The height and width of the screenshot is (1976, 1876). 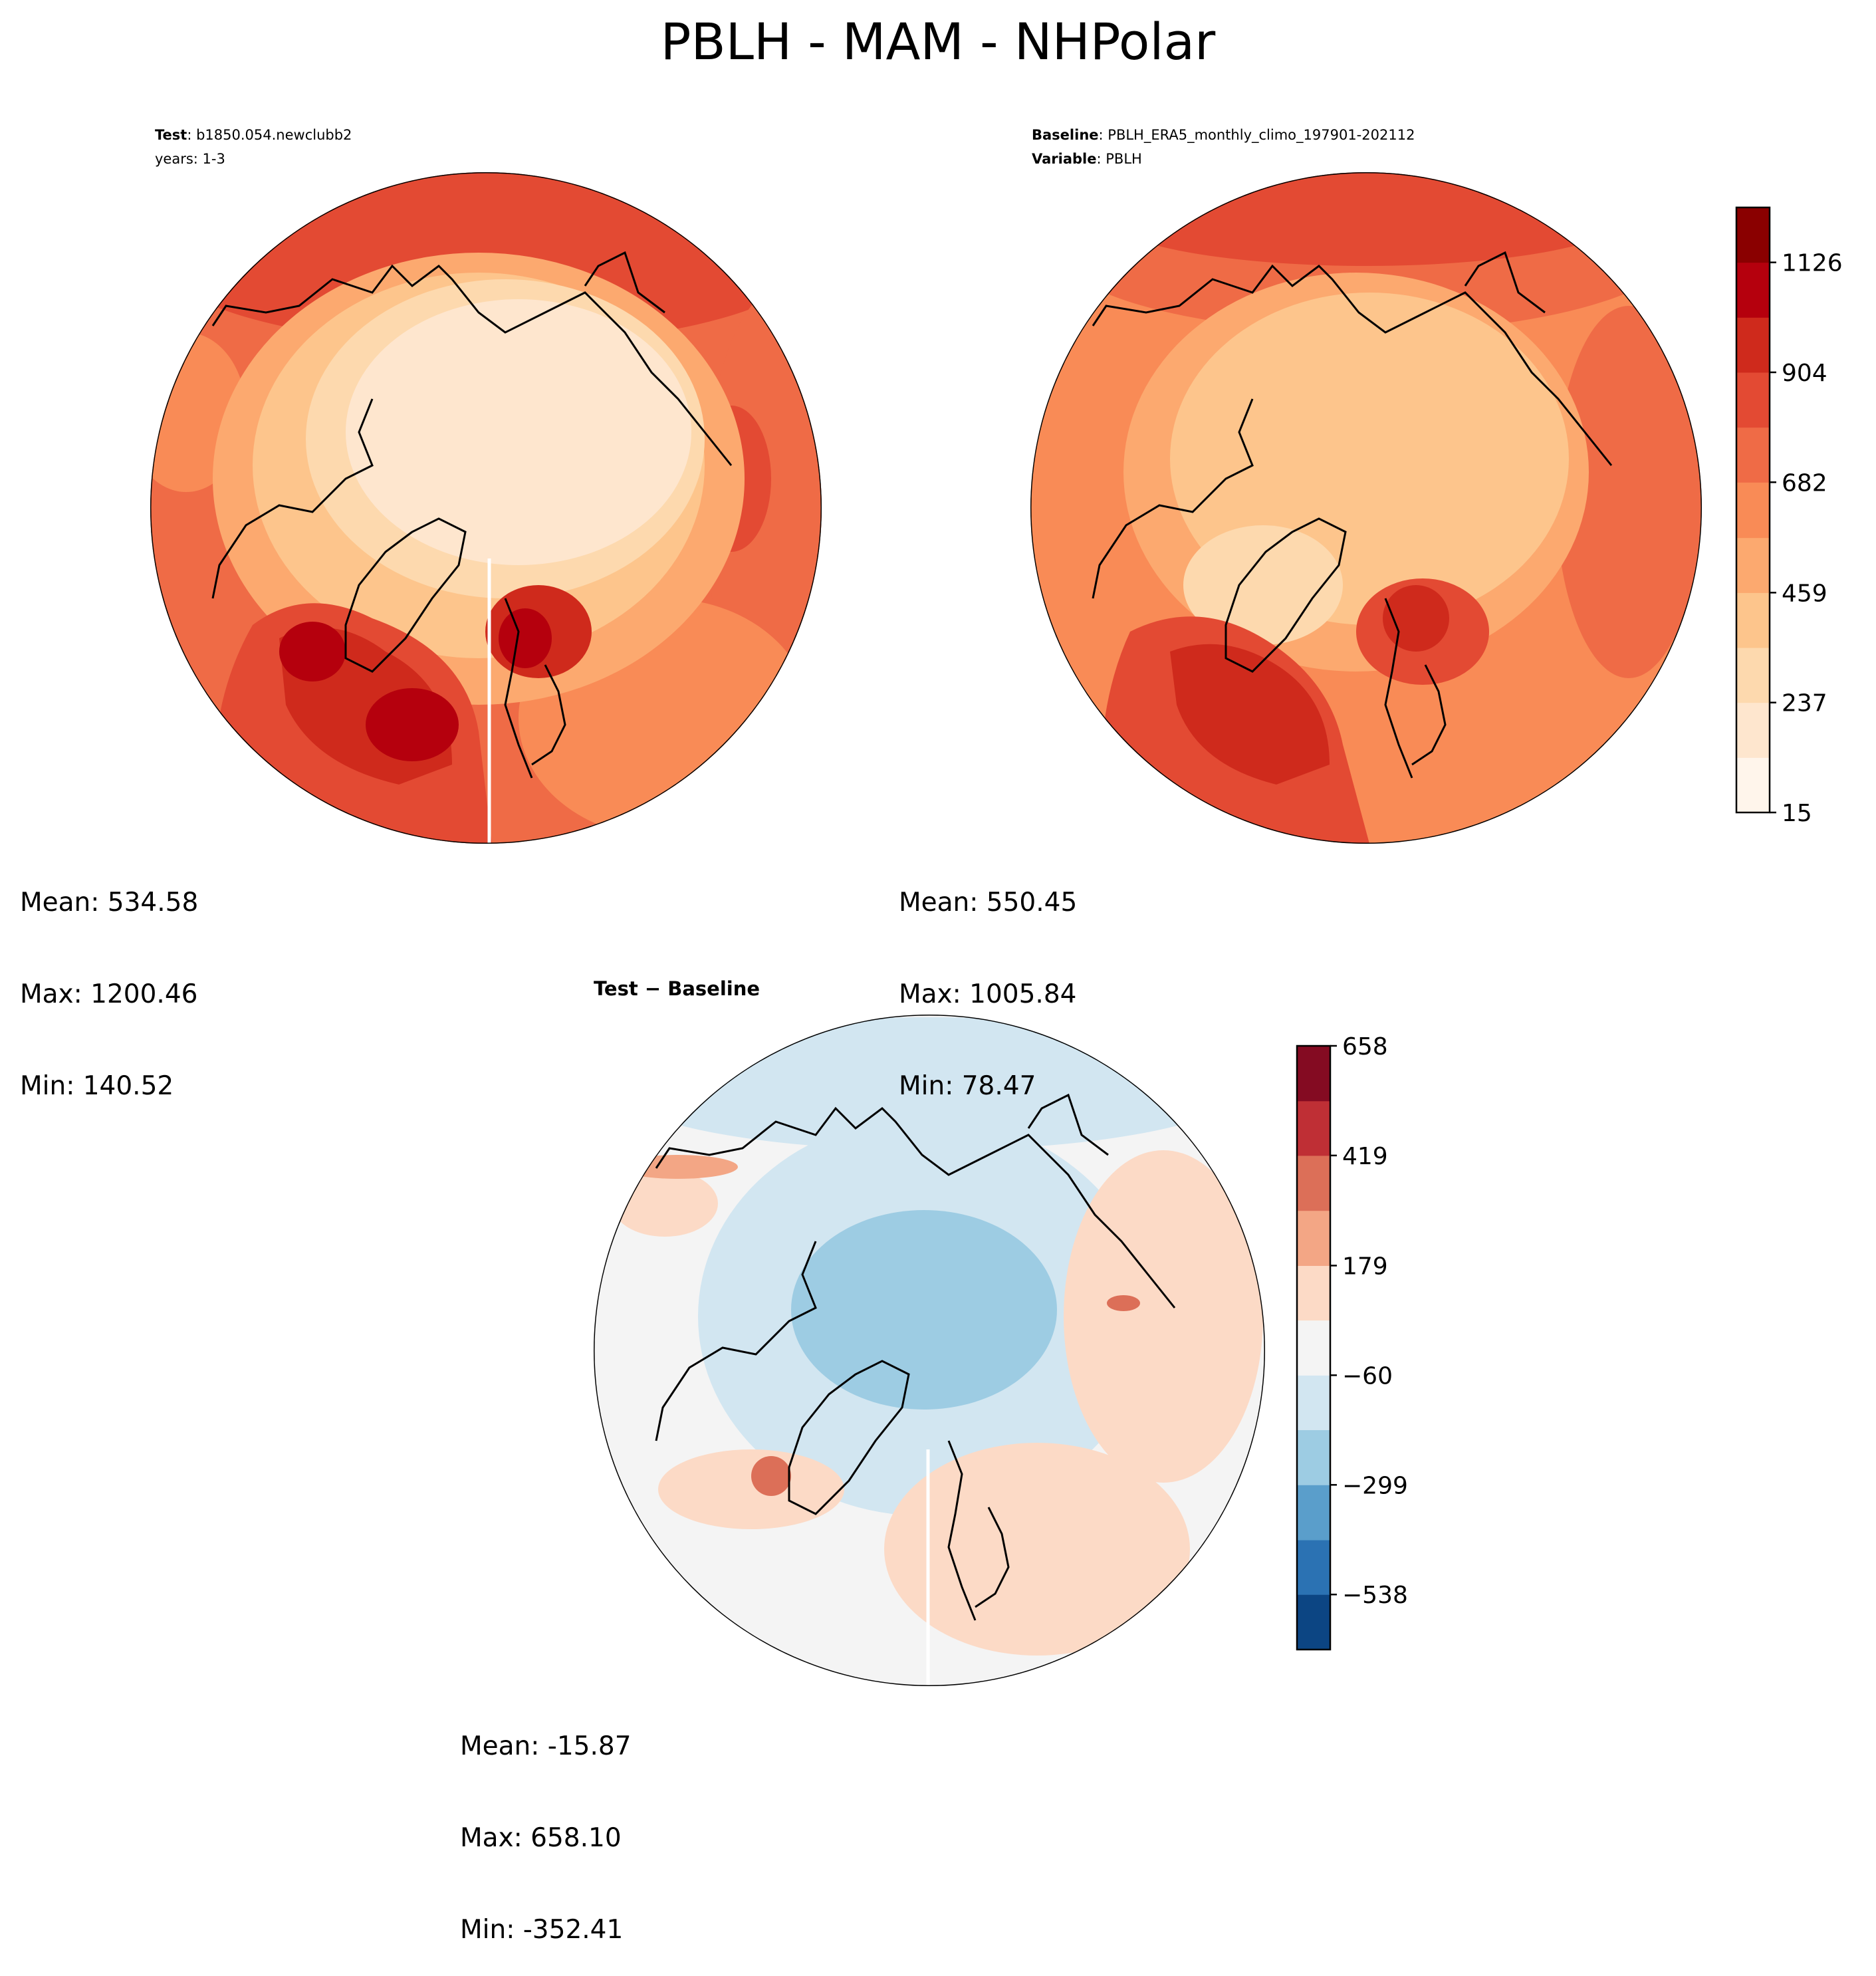 I want to click on figure-title: PBLH - MAM - NHPolar, so click(x=938, y=41).